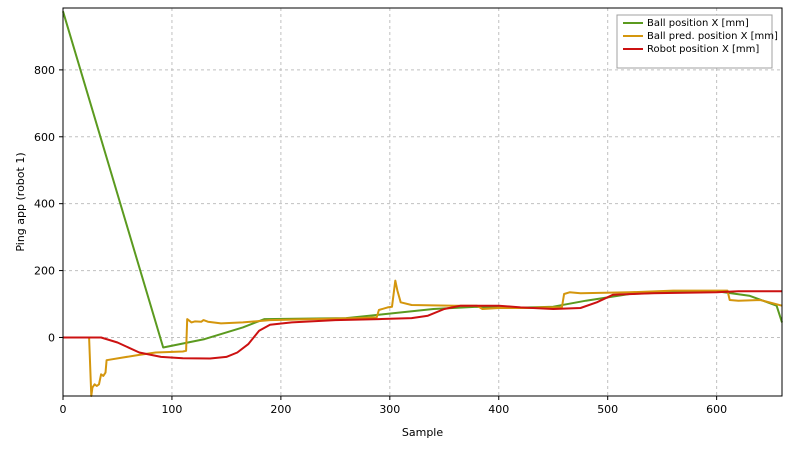  What do you see at coordinates (498, 409) in the screenshot?
I see `x-tick-label: 400` at bounding box center [498, 409].